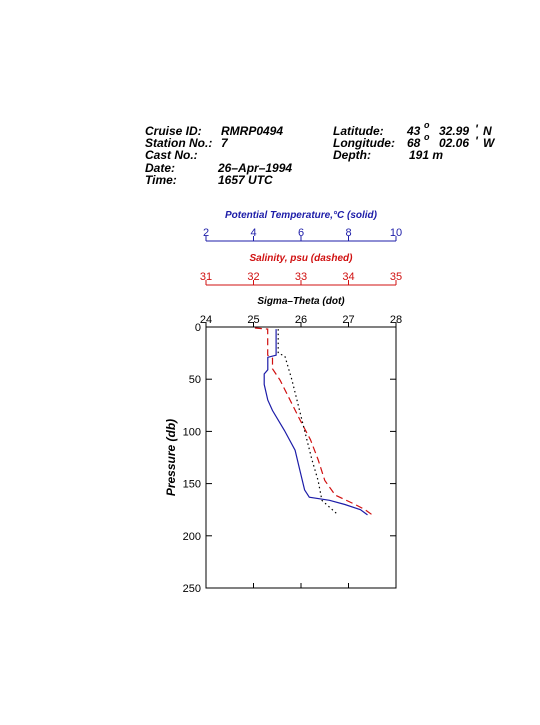 The image size is (540, 725). I want to click on x-tick-label: 26, so click(301, 320).